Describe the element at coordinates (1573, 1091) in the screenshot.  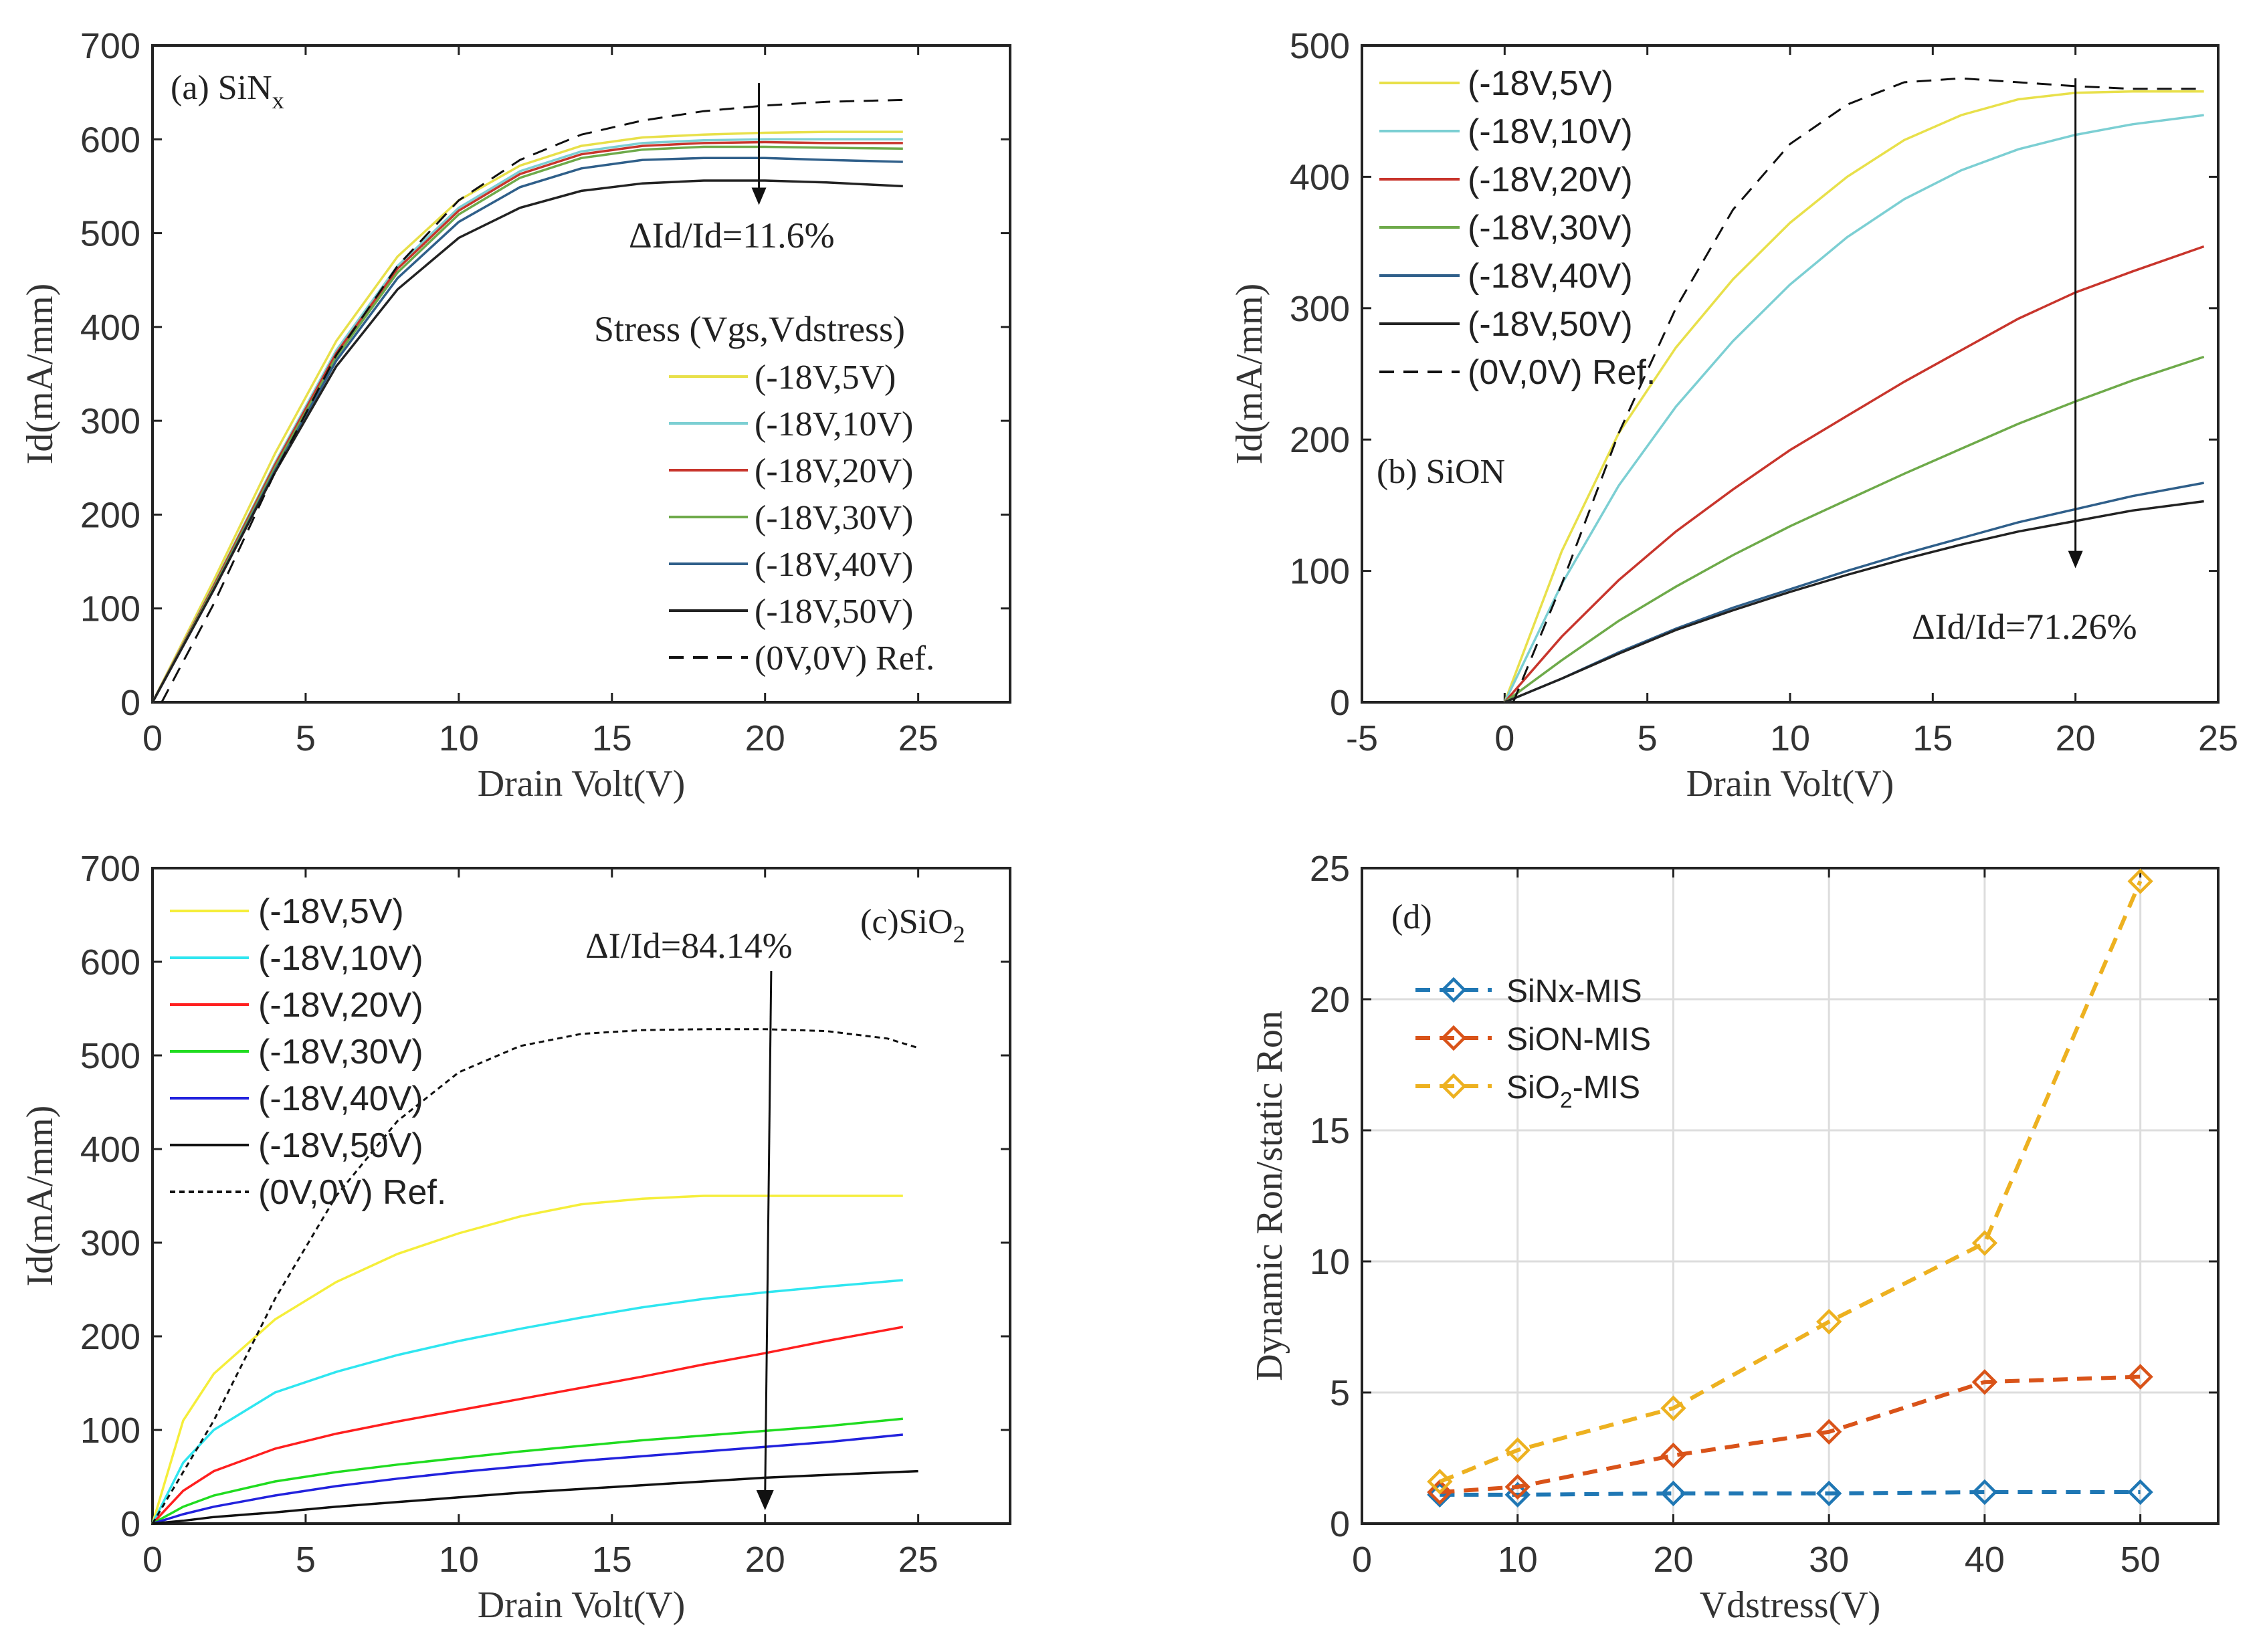
I see `legend-entry: SiO2-MIS` at that location.